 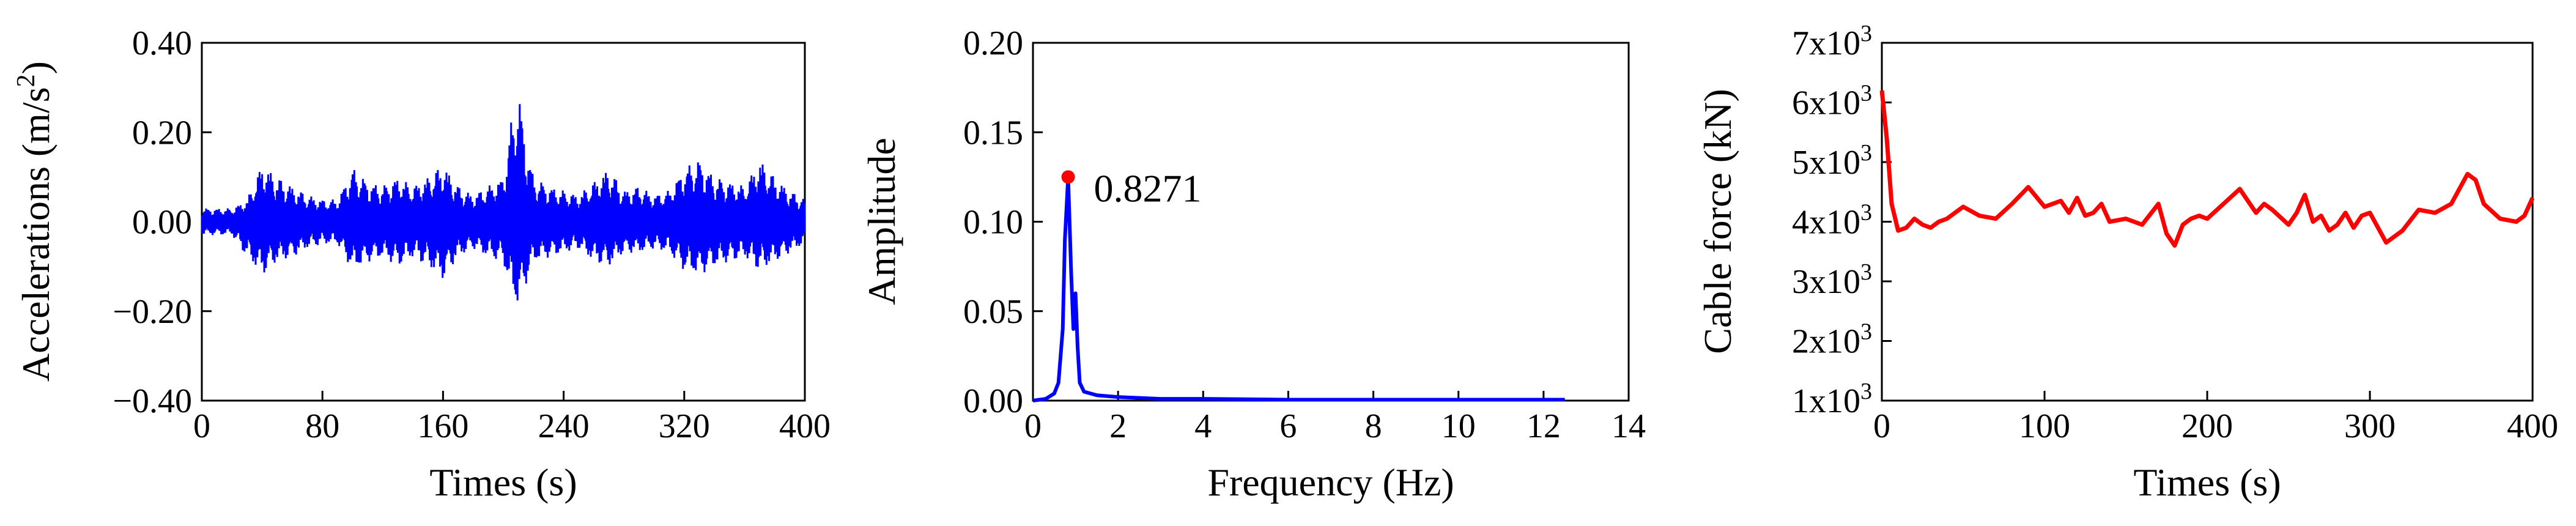 What do you see at coordinates (1118, 426) in the screenshot?
I see `x-tick-label: 2` at bounding box center [1118, 426].